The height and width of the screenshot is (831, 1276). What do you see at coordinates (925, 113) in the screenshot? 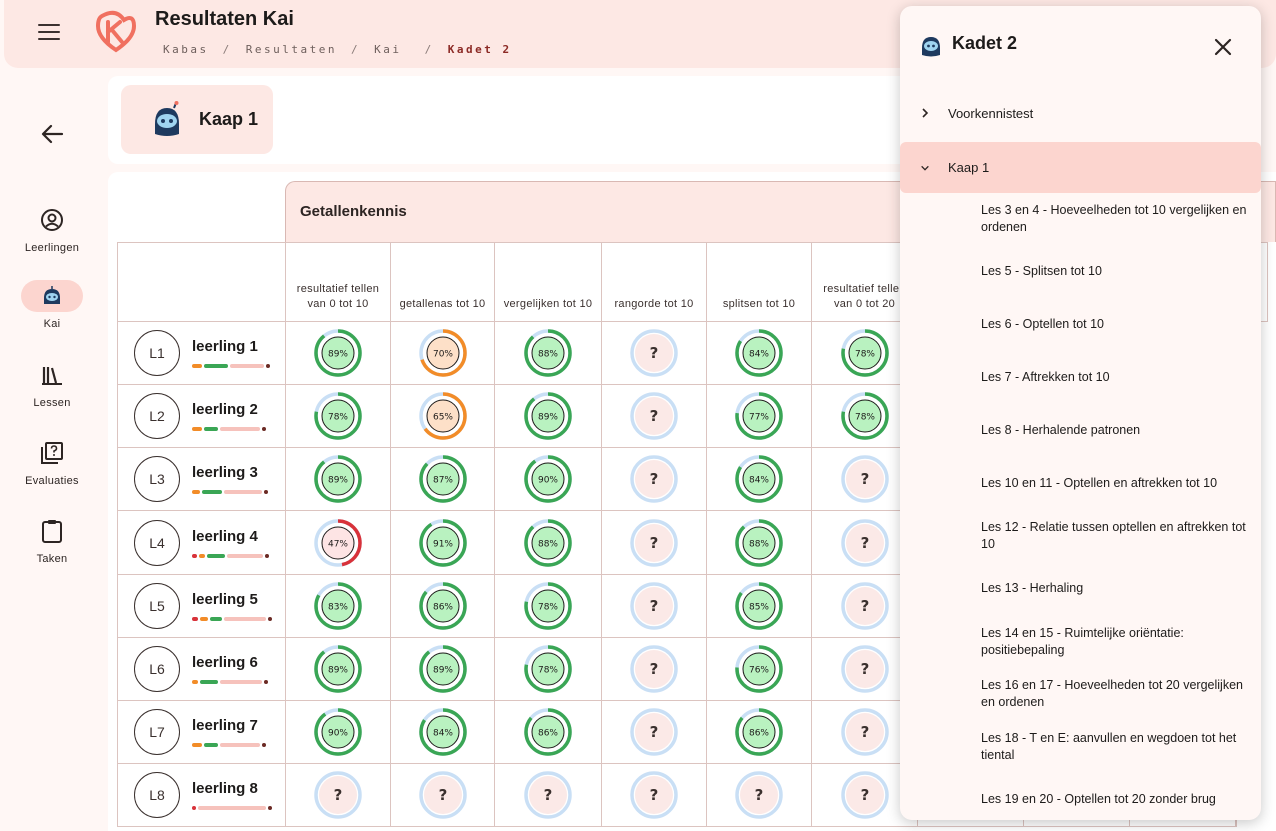
I see `chevron-right-icon` at bounding box center [925, 113].